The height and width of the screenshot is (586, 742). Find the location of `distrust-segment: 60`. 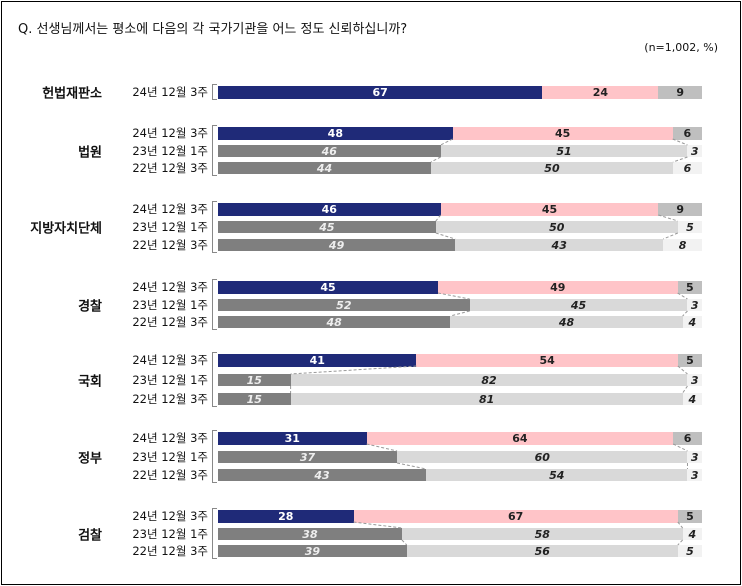

distrust-segment: 60 is located at coordinates (542, 457).